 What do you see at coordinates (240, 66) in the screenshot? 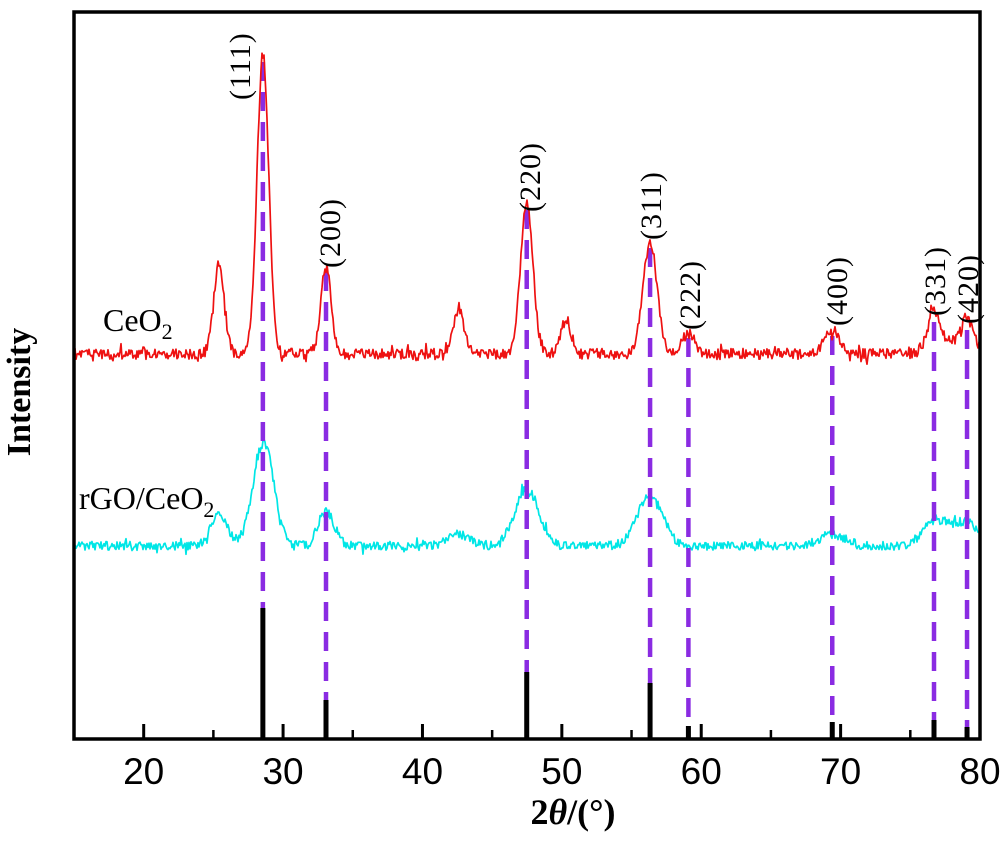
I see `peak-label-111: (111)` at bounding box center [240, 66].